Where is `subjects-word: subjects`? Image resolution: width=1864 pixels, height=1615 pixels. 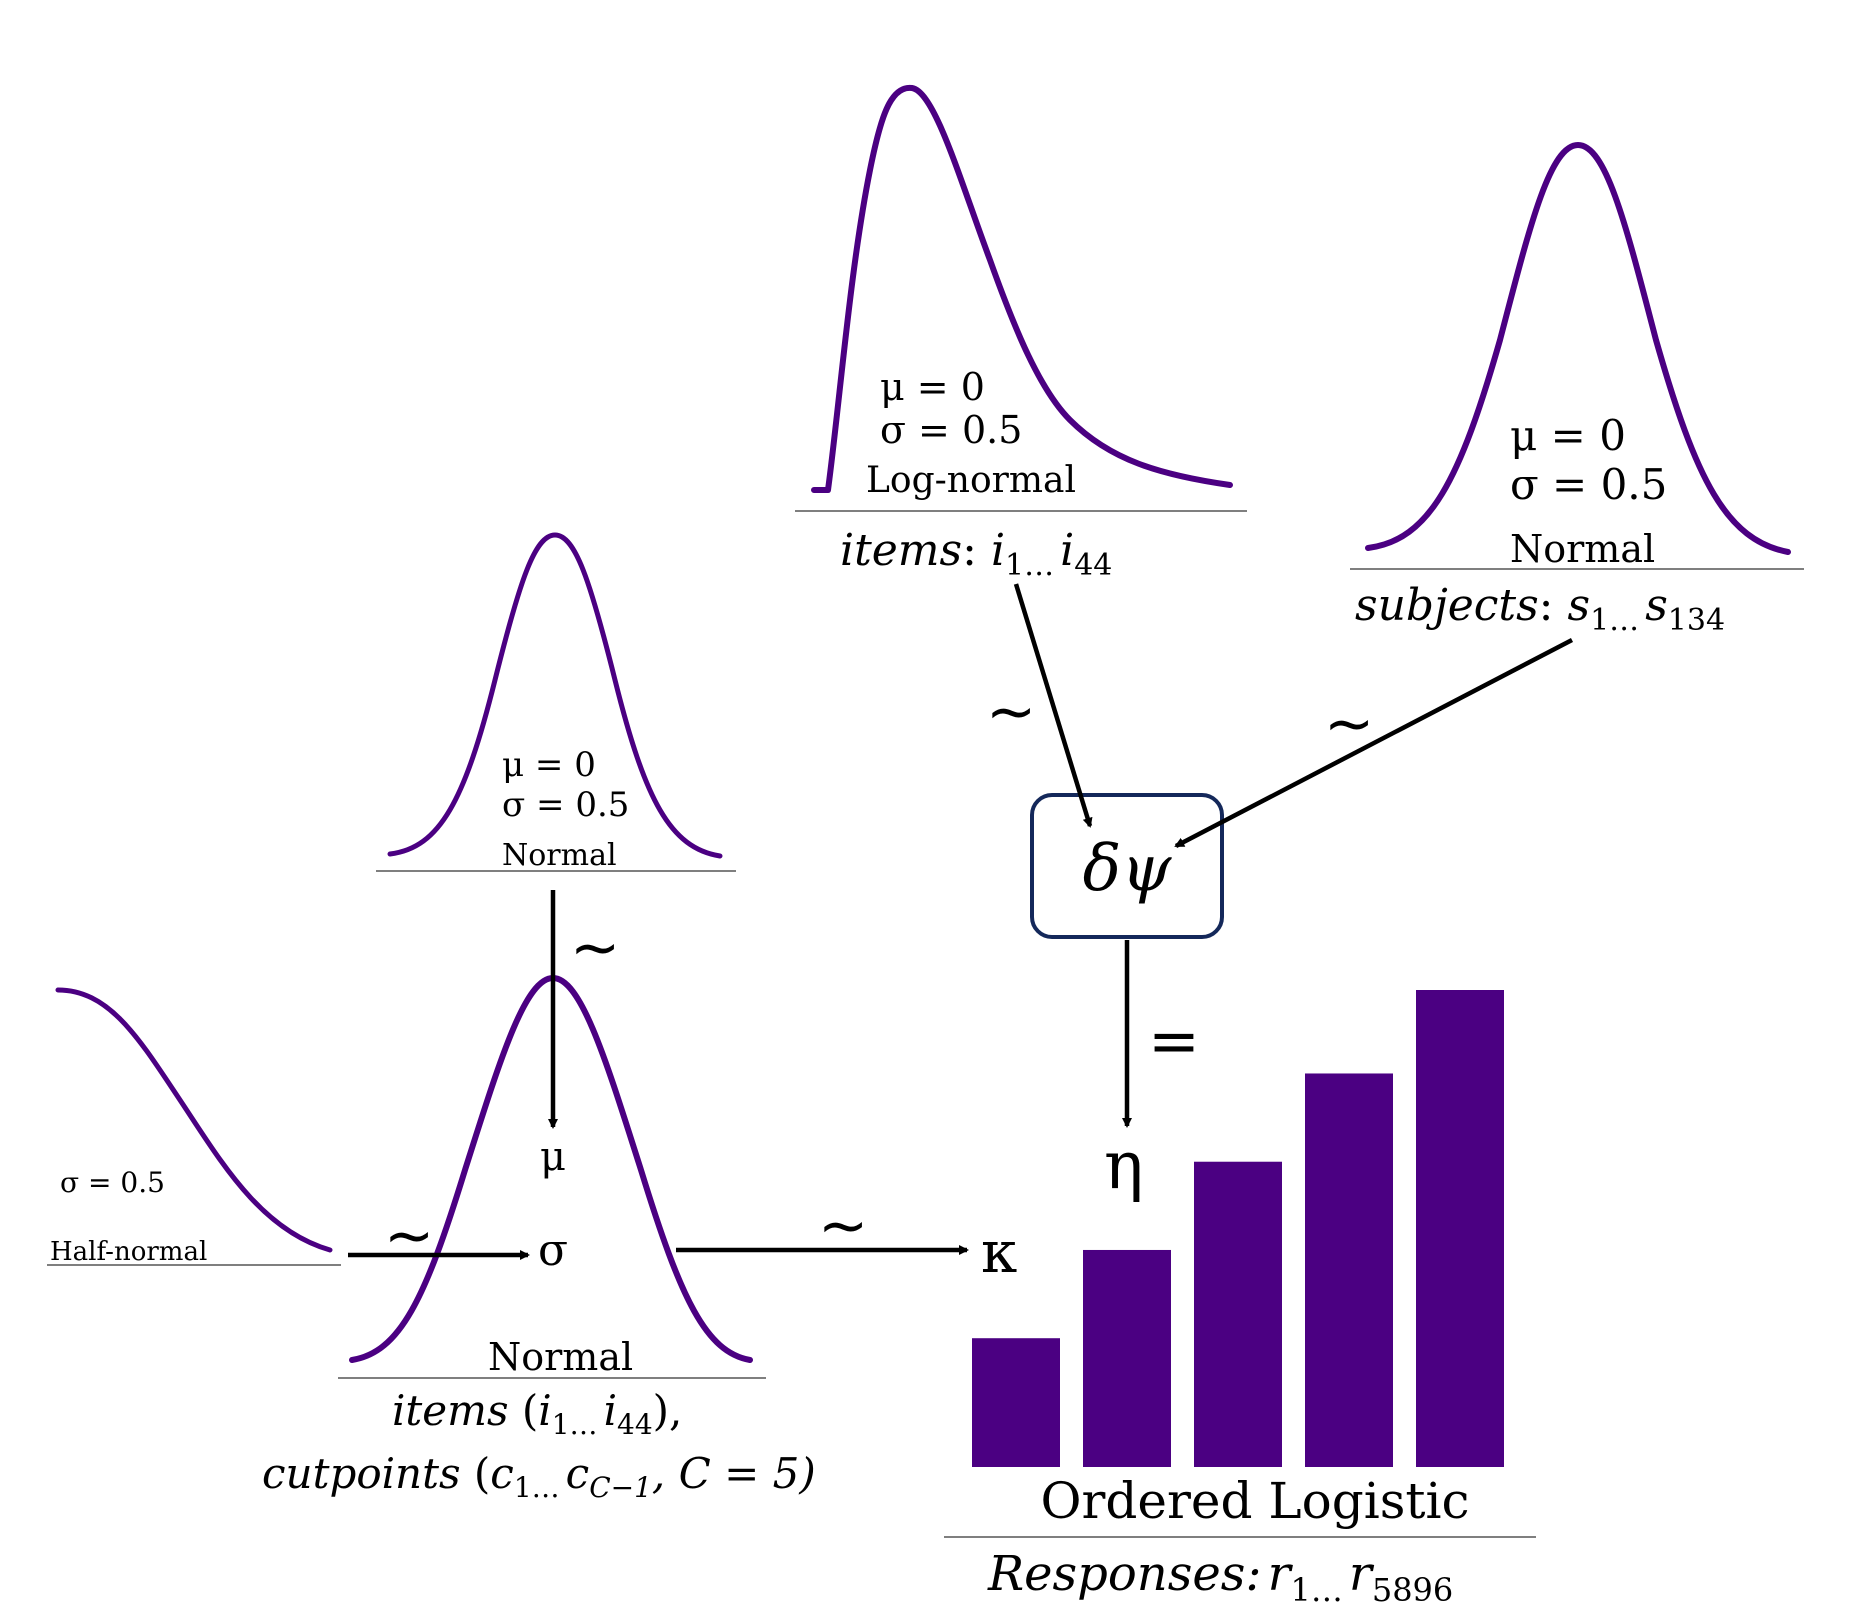
subjects-word: subjects is located at coordinates (1447, 605).